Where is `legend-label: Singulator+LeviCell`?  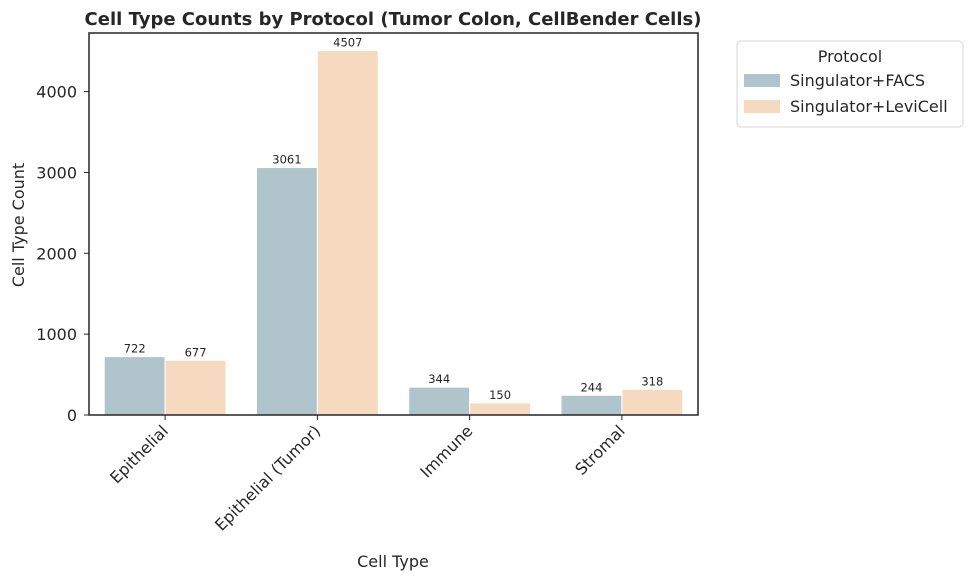 legend-label: Singulator+LeviCell is located at coordinates (869, 106).